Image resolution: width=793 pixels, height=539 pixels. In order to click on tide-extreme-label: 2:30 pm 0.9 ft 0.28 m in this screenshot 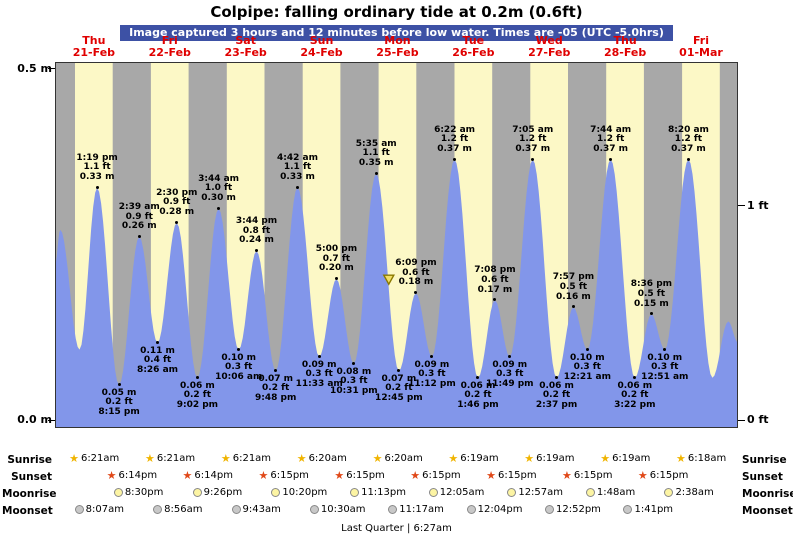, I will do `click(177, 202)`.